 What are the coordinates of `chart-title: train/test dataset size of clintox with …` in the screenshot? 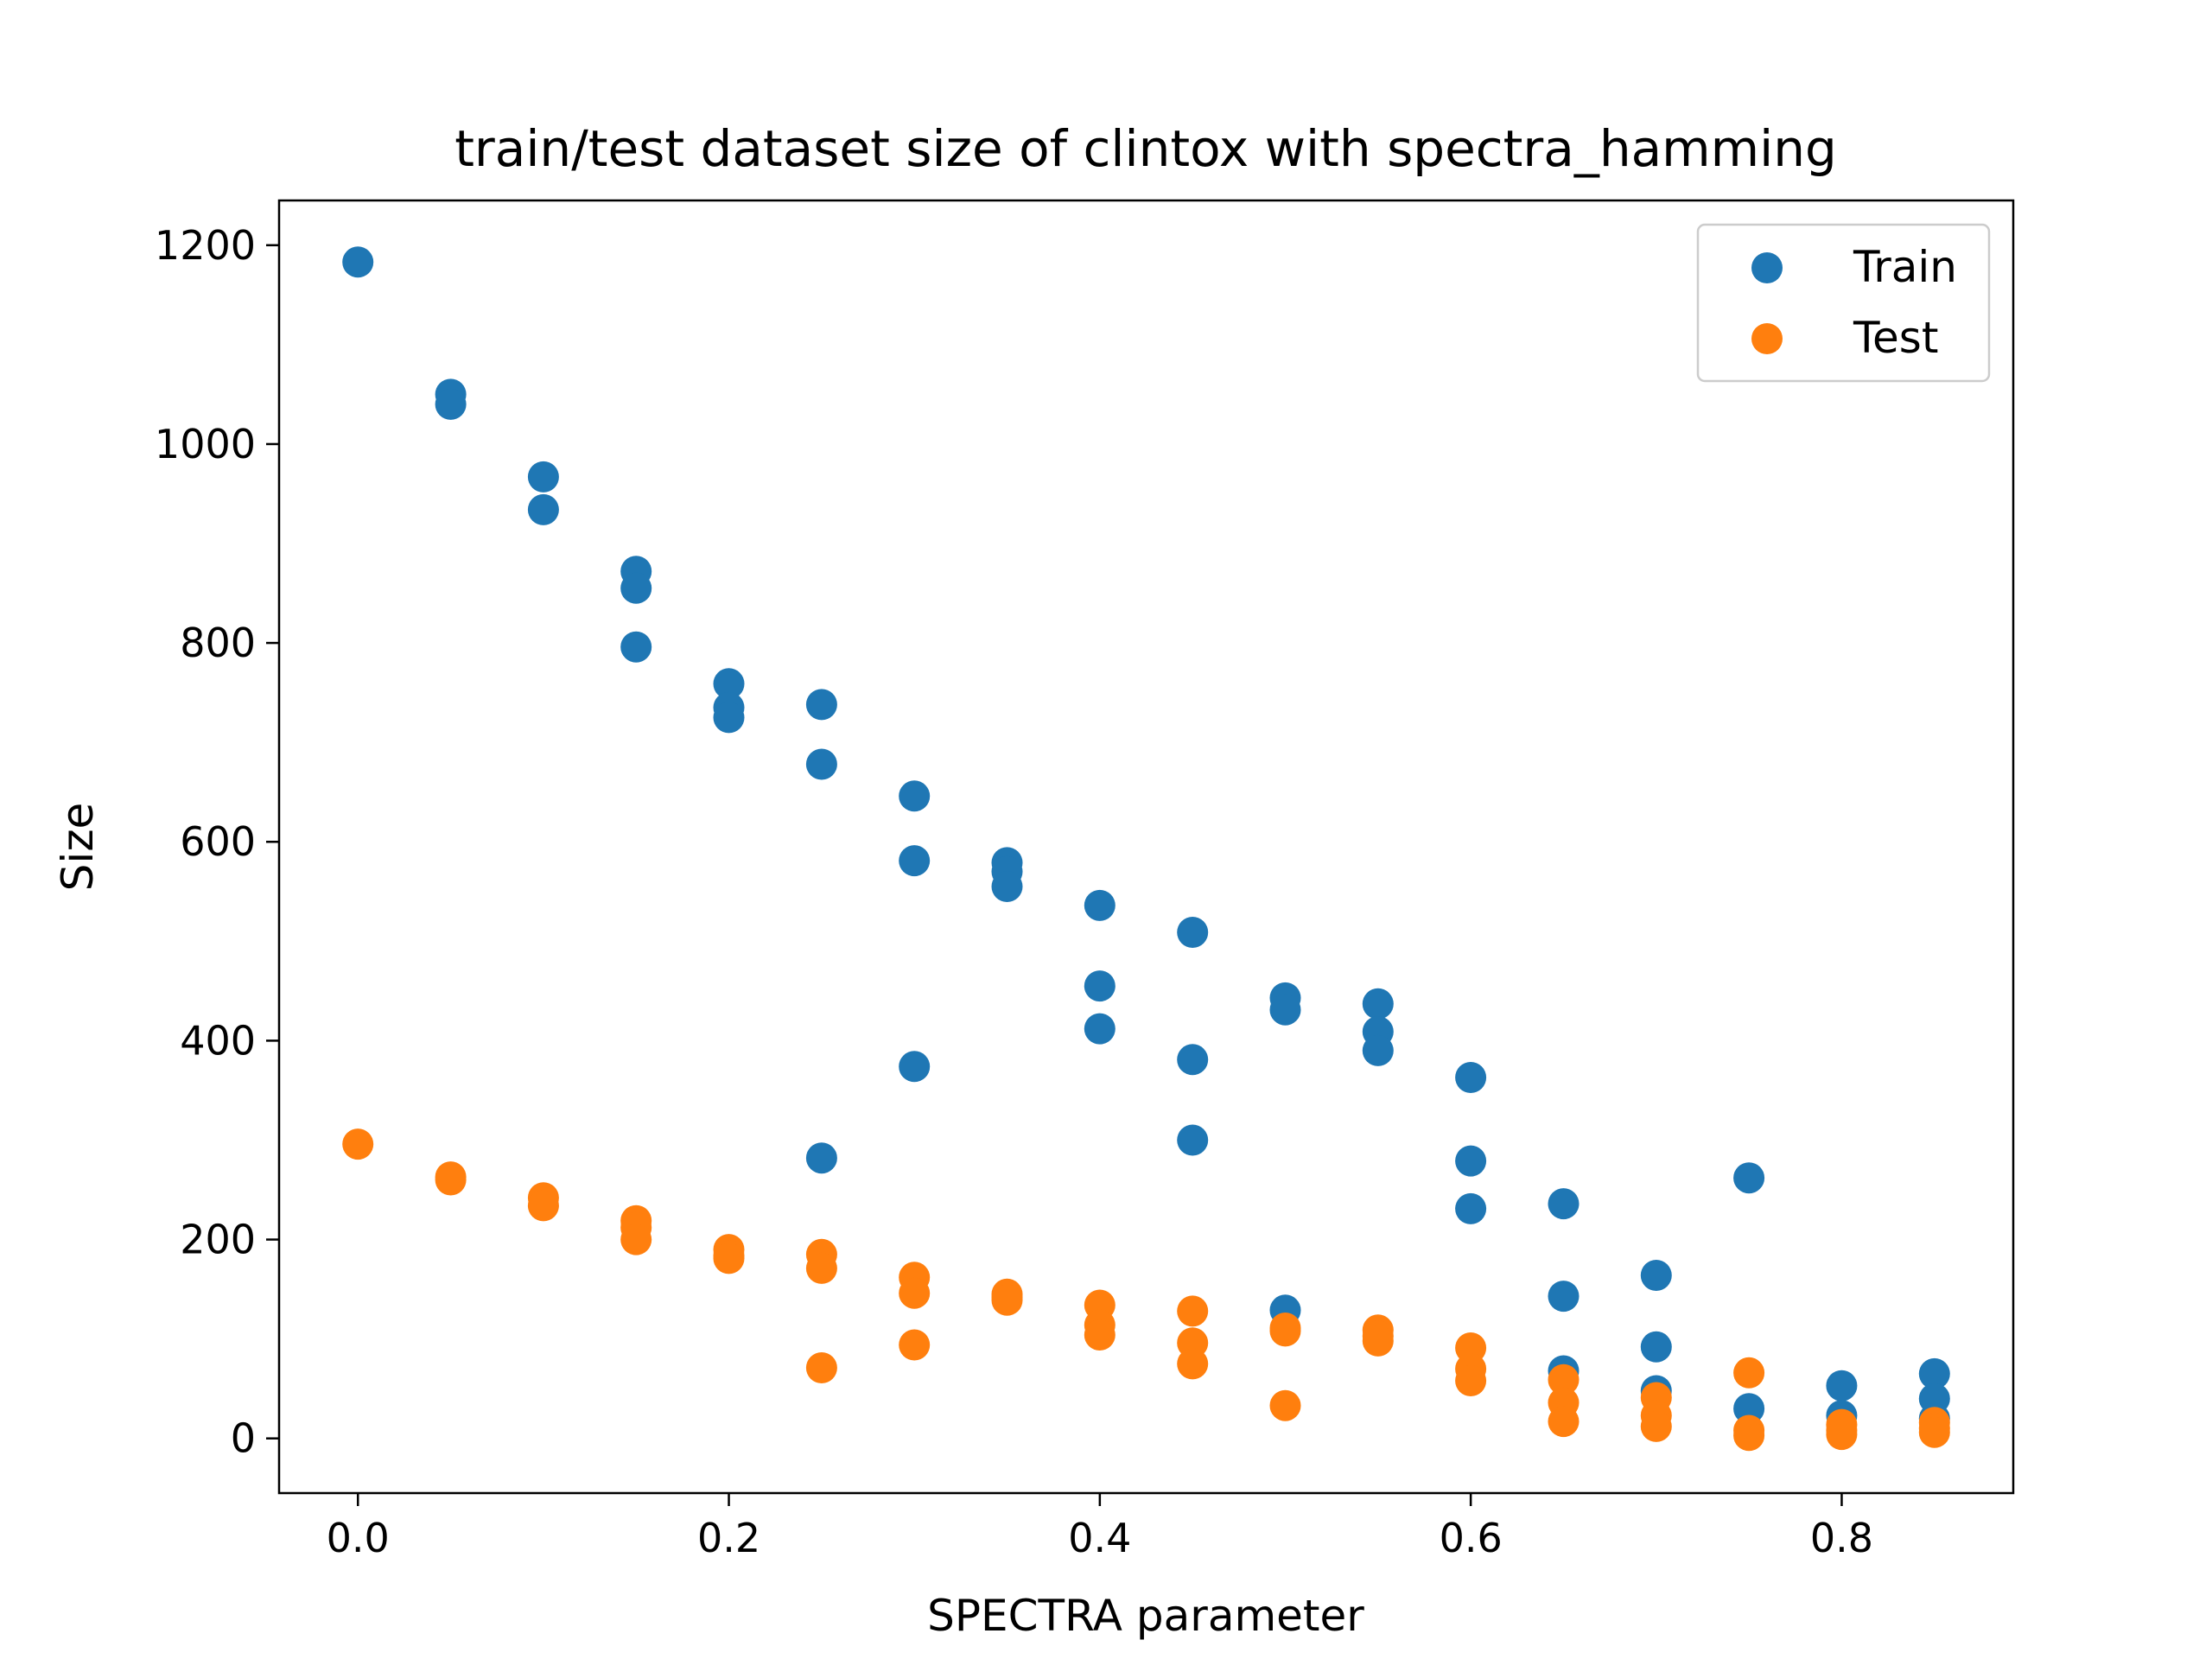 It's located at (1145, 148).